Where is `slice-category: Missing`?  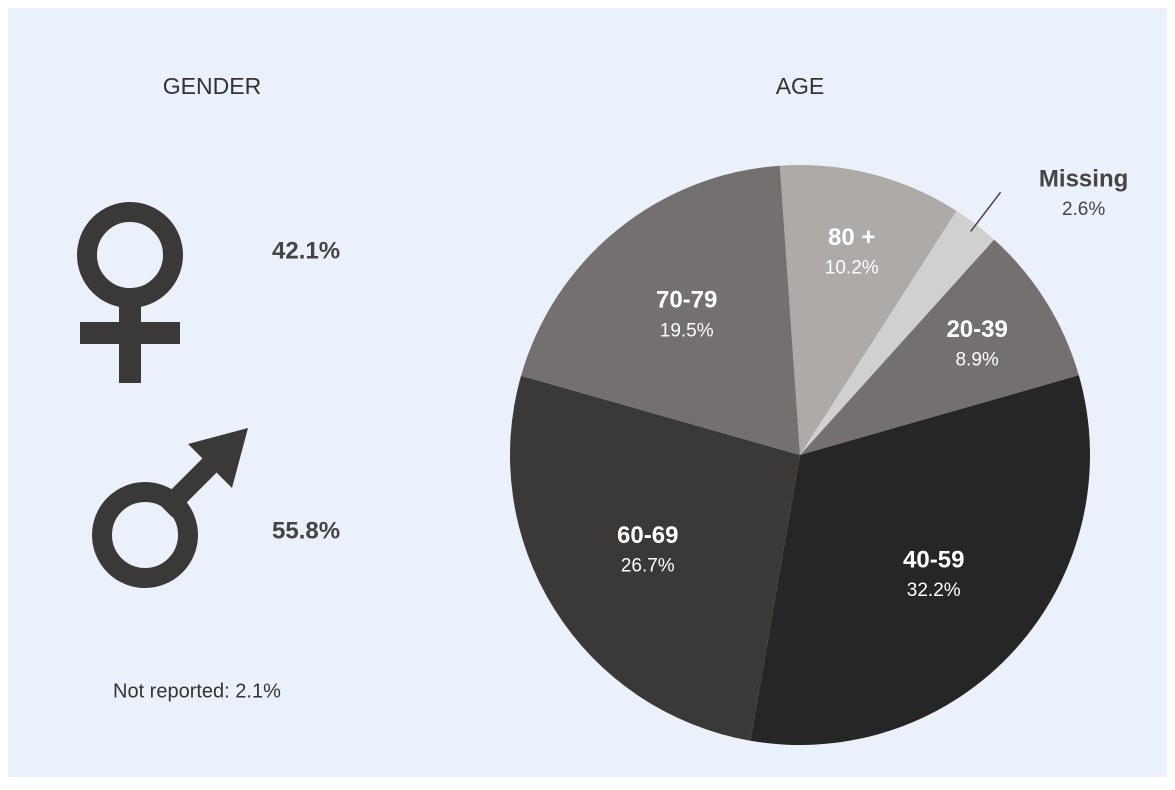
slice-category: Missing is located at coordinates (1083, 179).